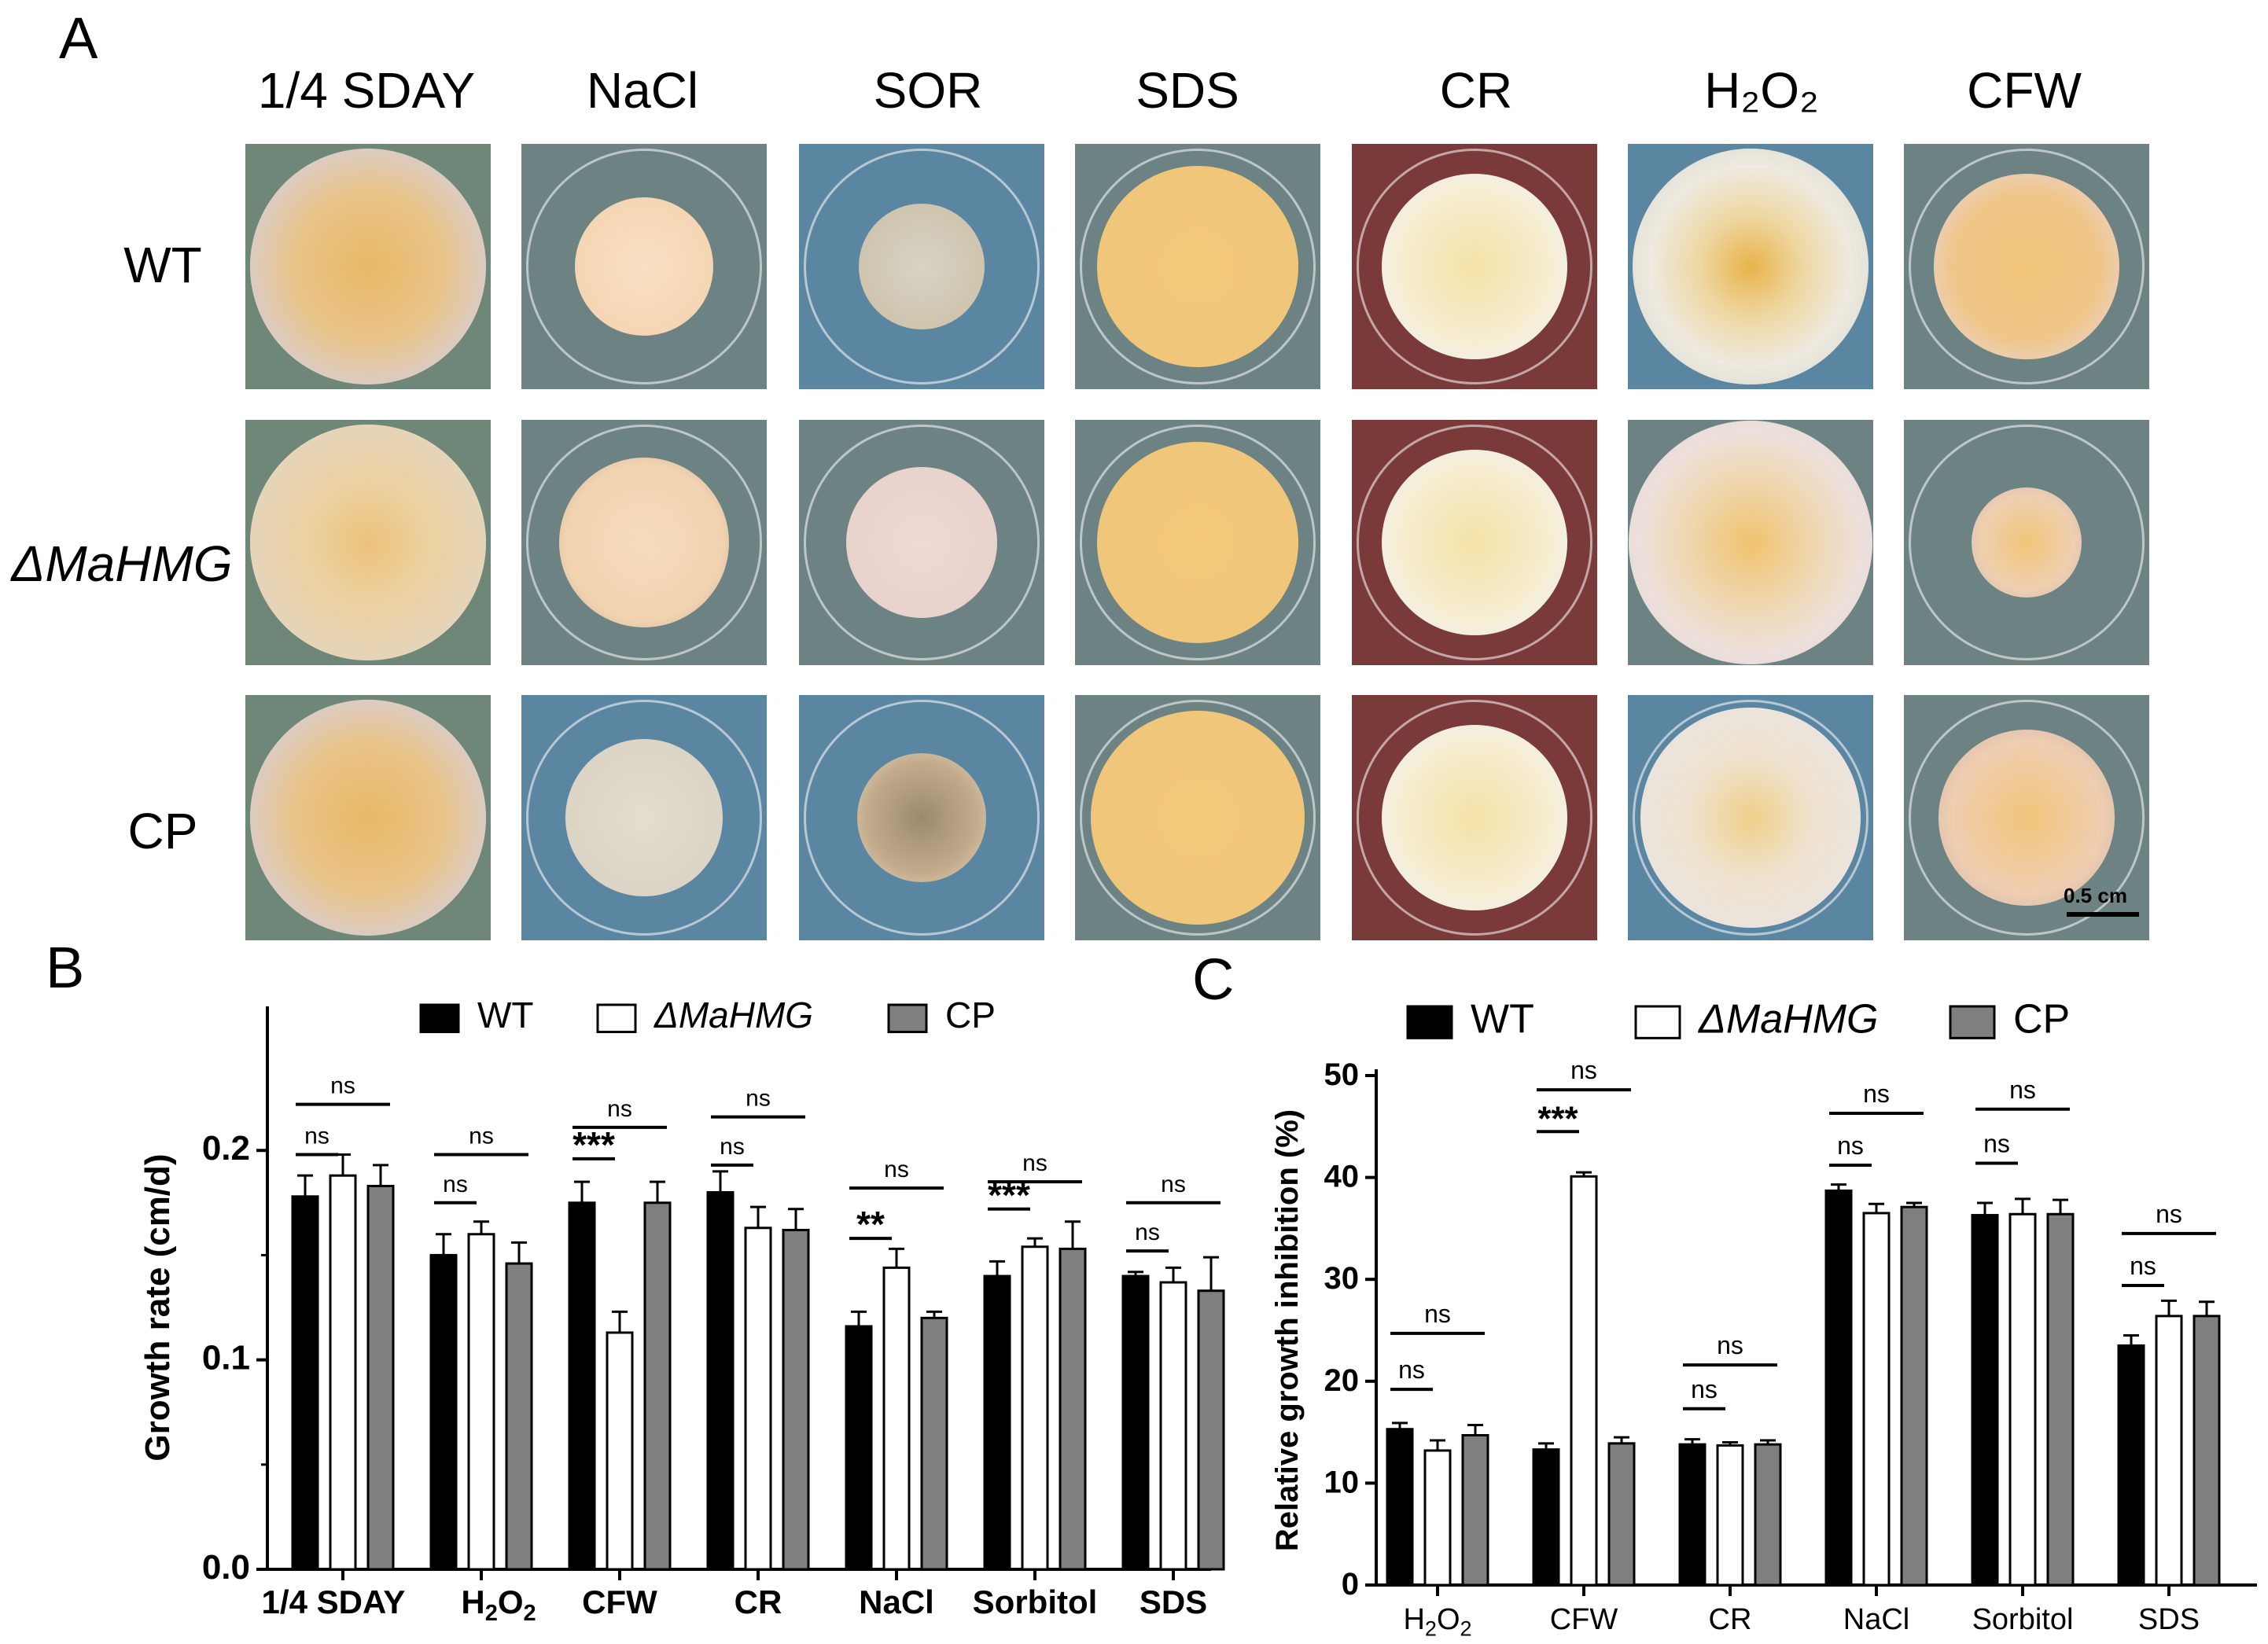 The image size is (2268, 1644). What do you see at coordinates (1342, 1177) in the screenshot?
I see `y-tick-label: 40` at bounding box center [1342, 1177].